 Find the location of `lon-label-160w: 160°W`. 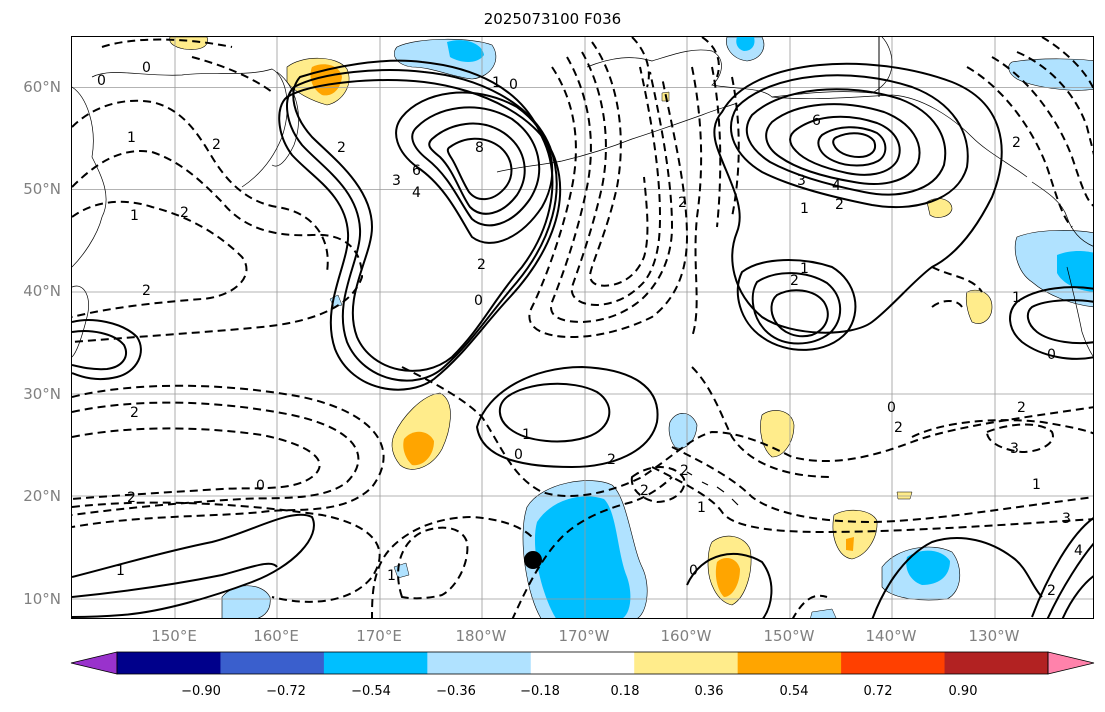

lon-label-160w: 160°W is located at coordinates (686, 636).